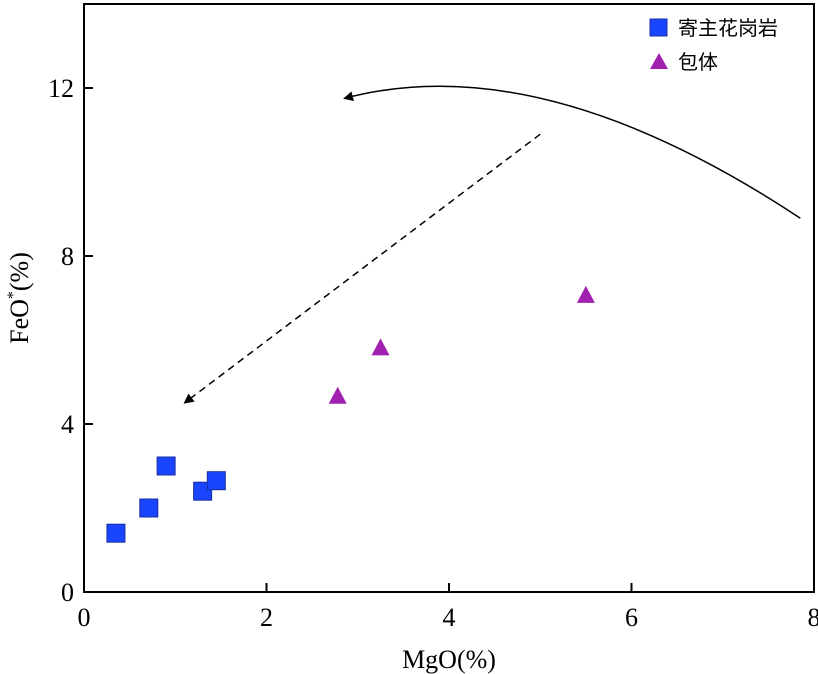 Image resolution: width=818 pixels, height=674 pixels. Describe the element at coordinates (67, 424) in the screenshot. I see `y-tick-label: 4` at that location.